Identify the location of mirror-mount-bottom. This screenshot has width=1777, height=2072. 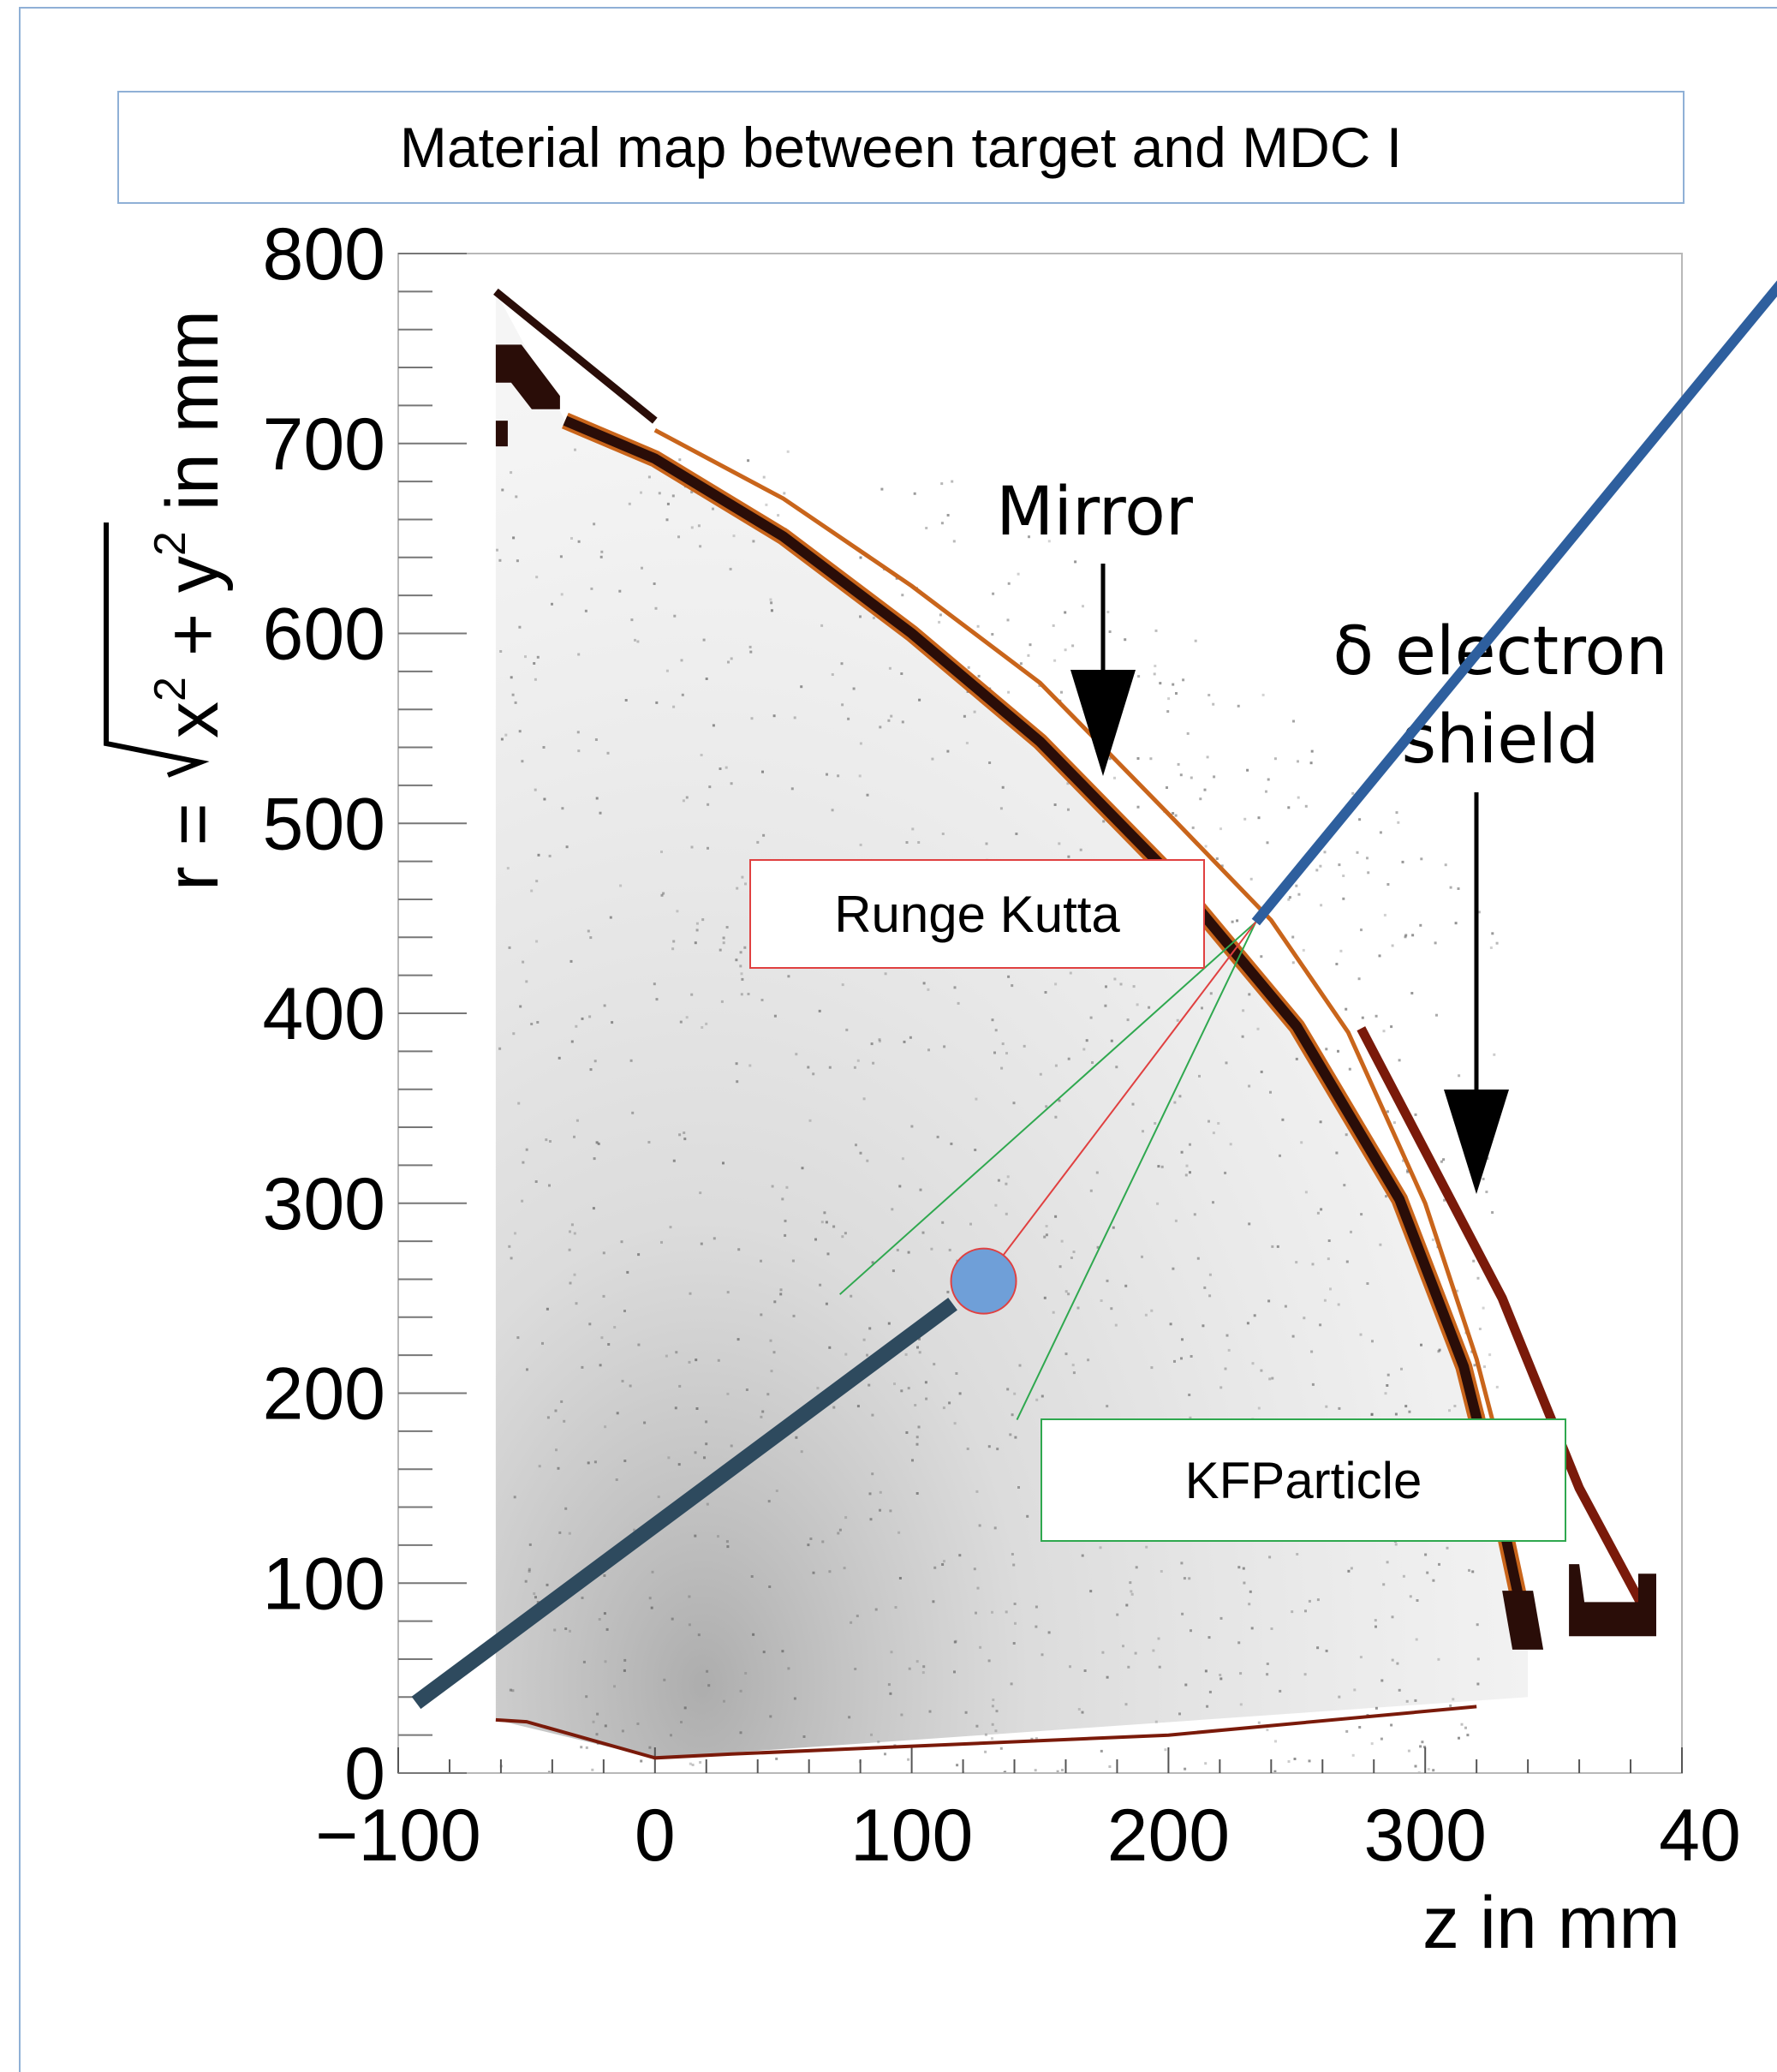
(1523, 1620).